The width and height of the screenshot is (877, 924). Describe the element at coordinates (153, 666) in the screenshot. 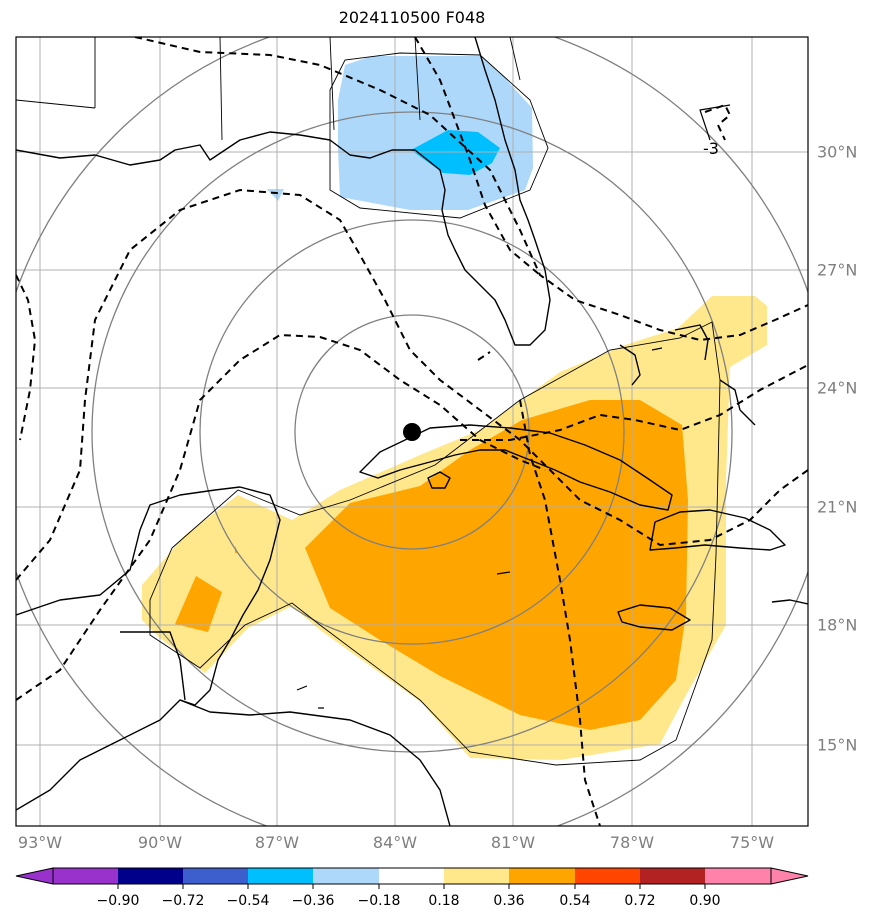

I see `yucatan-interior-border` at that location.